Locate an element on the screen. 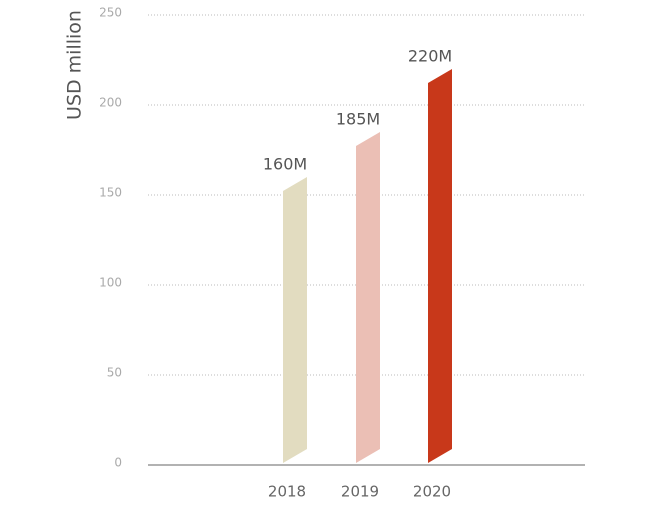  value-label: 220M is located at coordinates (430, 56).